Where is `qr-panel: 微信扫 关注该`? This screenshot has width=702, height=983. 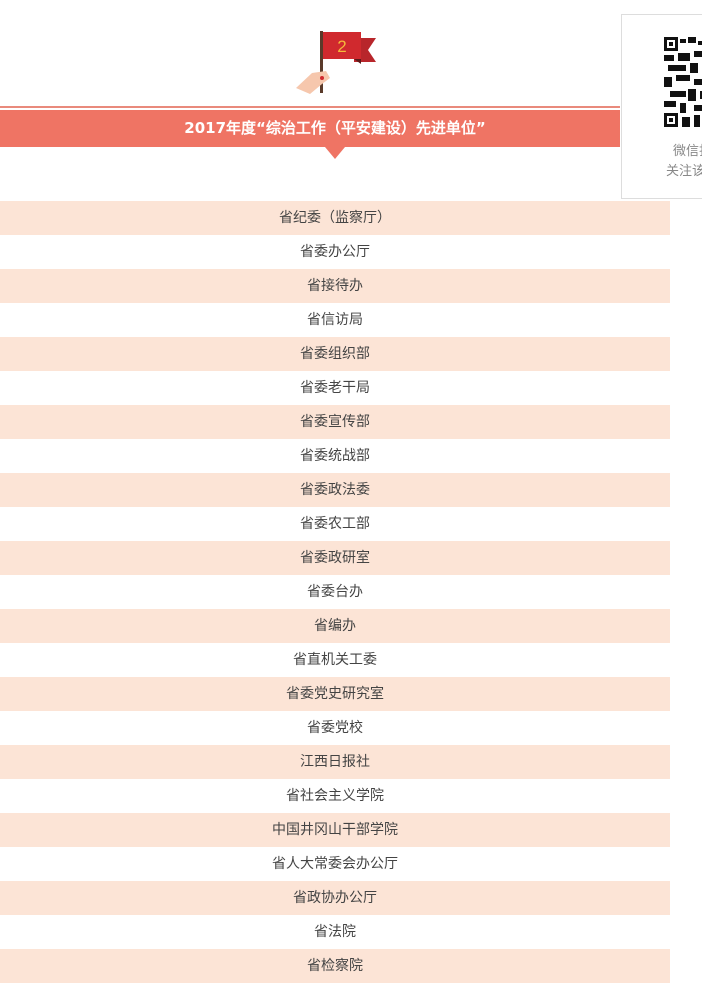 qr-panel: 微信扫 关注该 is located at coordinates (661, 106).